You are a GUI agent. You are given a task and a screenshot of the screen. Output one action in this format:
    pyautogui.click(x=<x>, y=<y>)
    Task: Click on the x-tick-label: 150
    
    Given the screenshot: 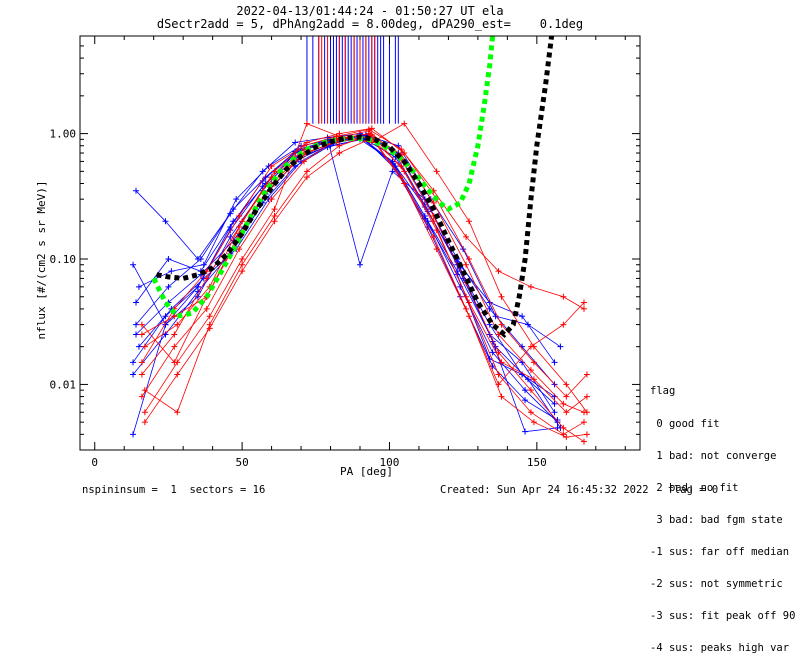 What is the action you would take?
    pyautogui.click(x=537, y=462)
    